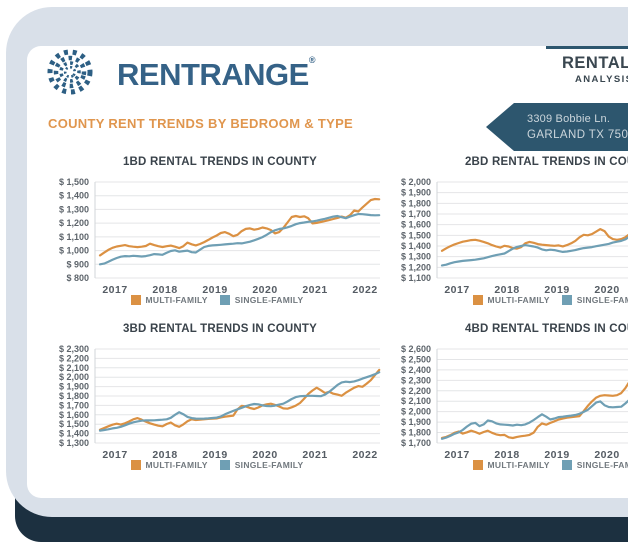 This screenshot has width=628, height=542. What do you see at coordinates (546, 329) in the screenshot?
I see `chart-title: 4BD RENTAL TRENDS IN COUNTY` at bounding box center [546, 329].